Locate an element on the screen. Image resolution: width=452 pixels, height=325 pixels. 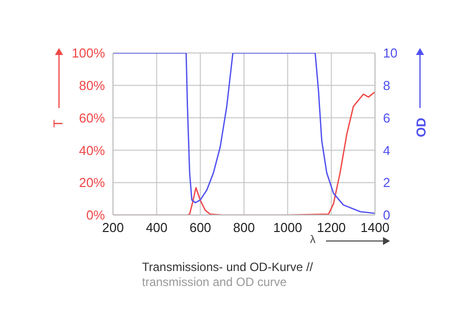
y-axis-title: T is located at coordinates (58, 124).